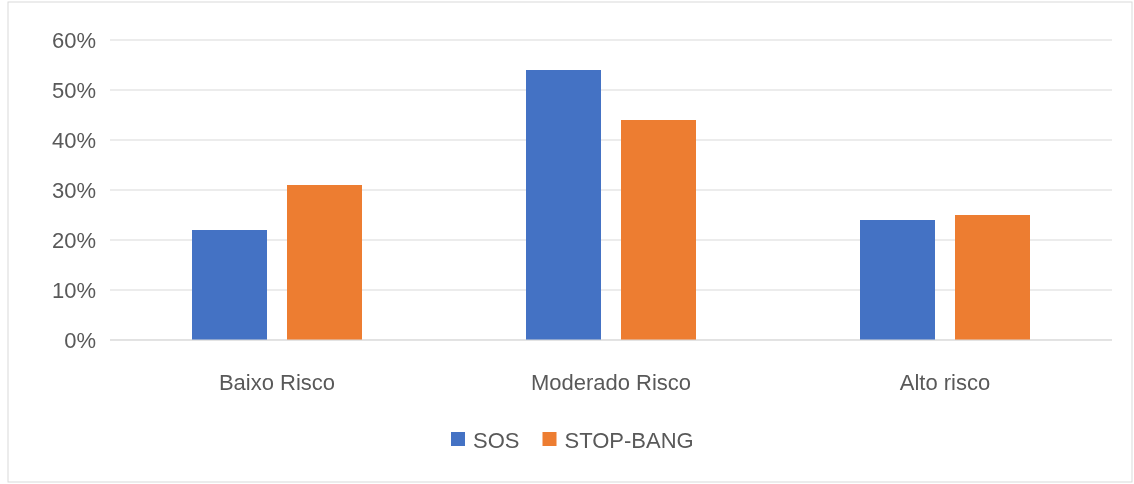 Image resolution: width=1134 pixels, height=484 pixels. What do you see at coordinates (80, 340) in the screenshot?
I see `y-tick-label: 0%` at bounding box center [80, 340].